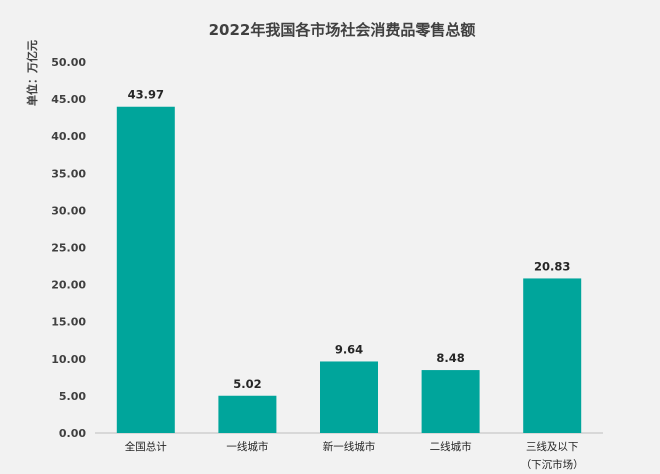  What do you see at coordinates (68, 210) in the screenshot?
I see `y-tick-label: 30.00` at bounding box center [68, 210].